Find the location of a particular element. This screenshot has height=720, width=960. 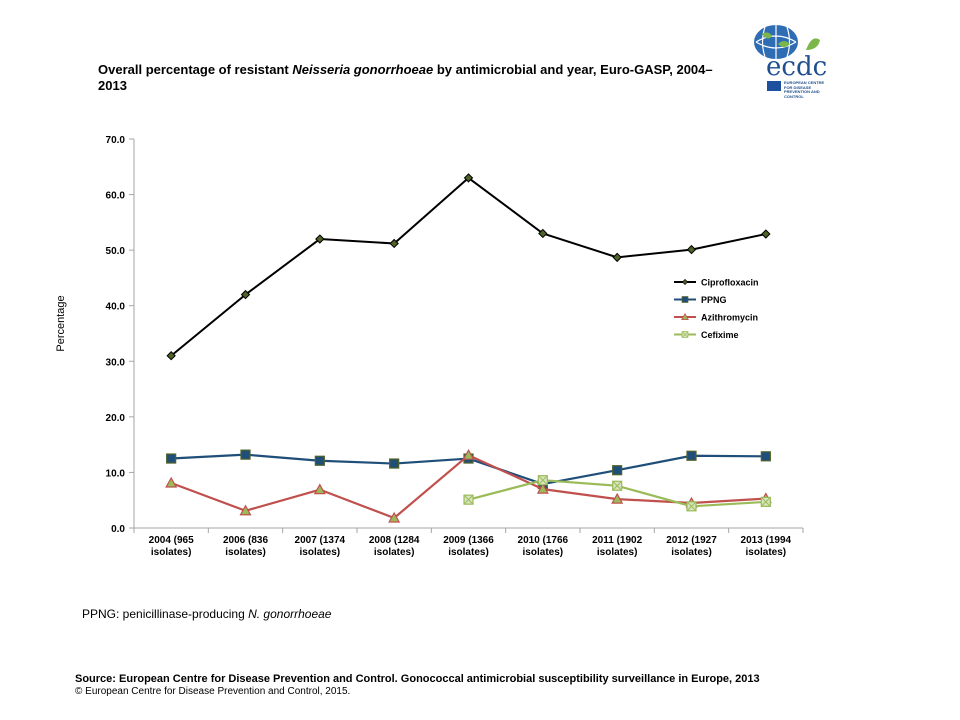

x-tick-label: 2010 (1766 is located at coordinates (543, 540).